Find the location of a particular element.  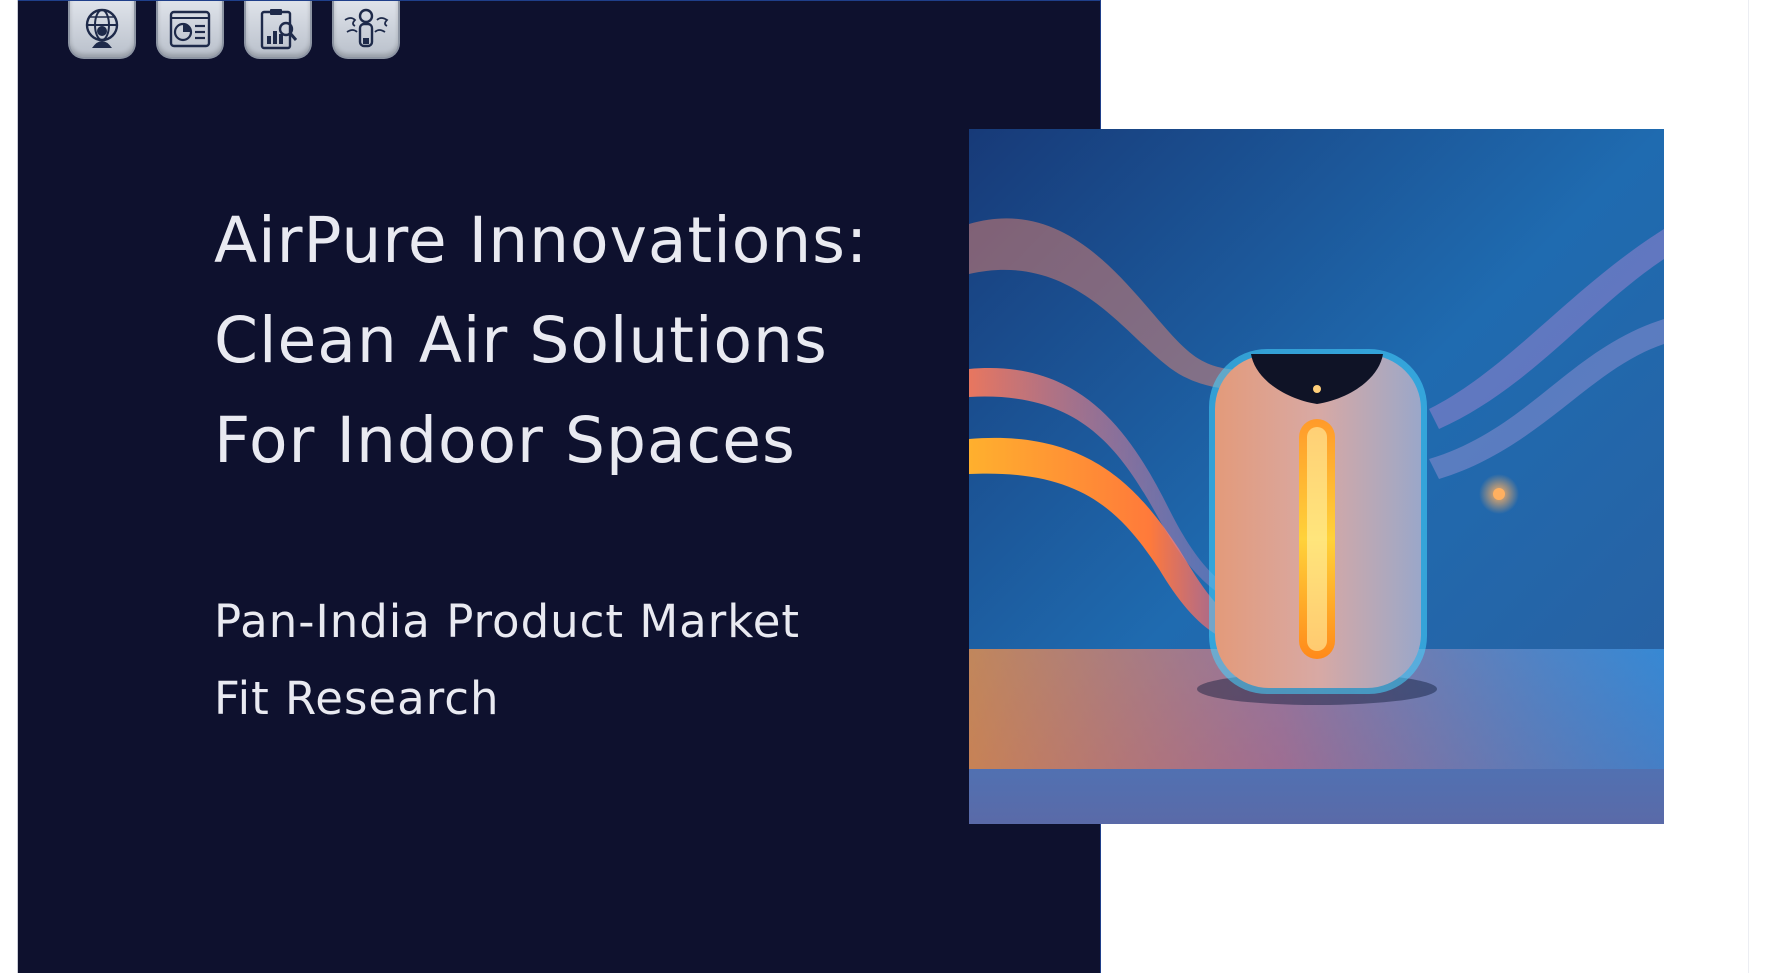

icon-toolbar is located at coordinates (234, 30).